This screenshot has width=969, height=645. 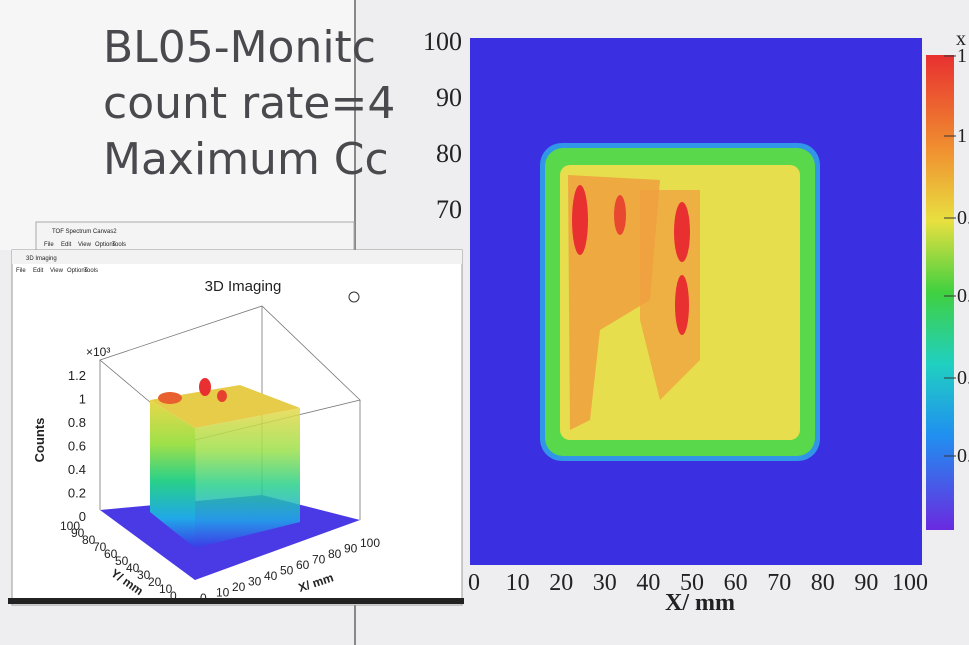 I want to click on slide-line: count rate=4, so click(x=249, y=103).